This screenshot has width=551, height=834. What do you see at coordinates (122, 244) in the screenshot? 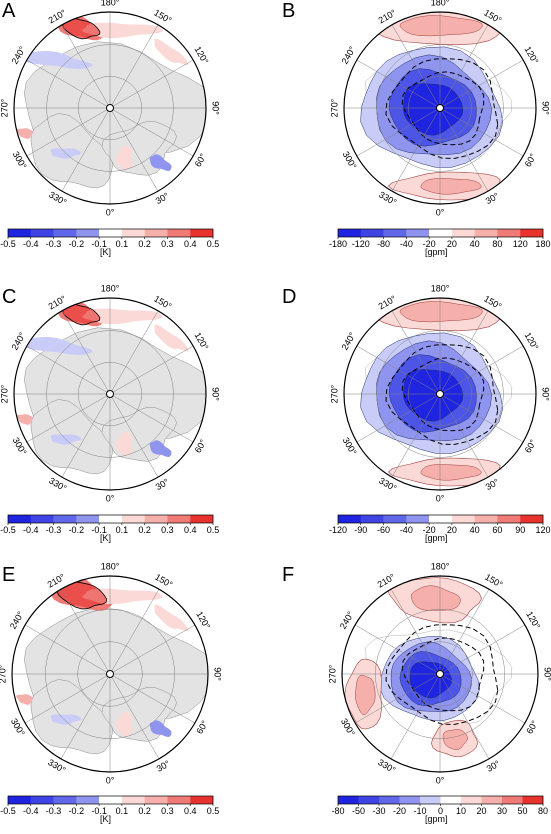
I see `colorbar-tick-label: 0.1` at bounding box center [122, 244].